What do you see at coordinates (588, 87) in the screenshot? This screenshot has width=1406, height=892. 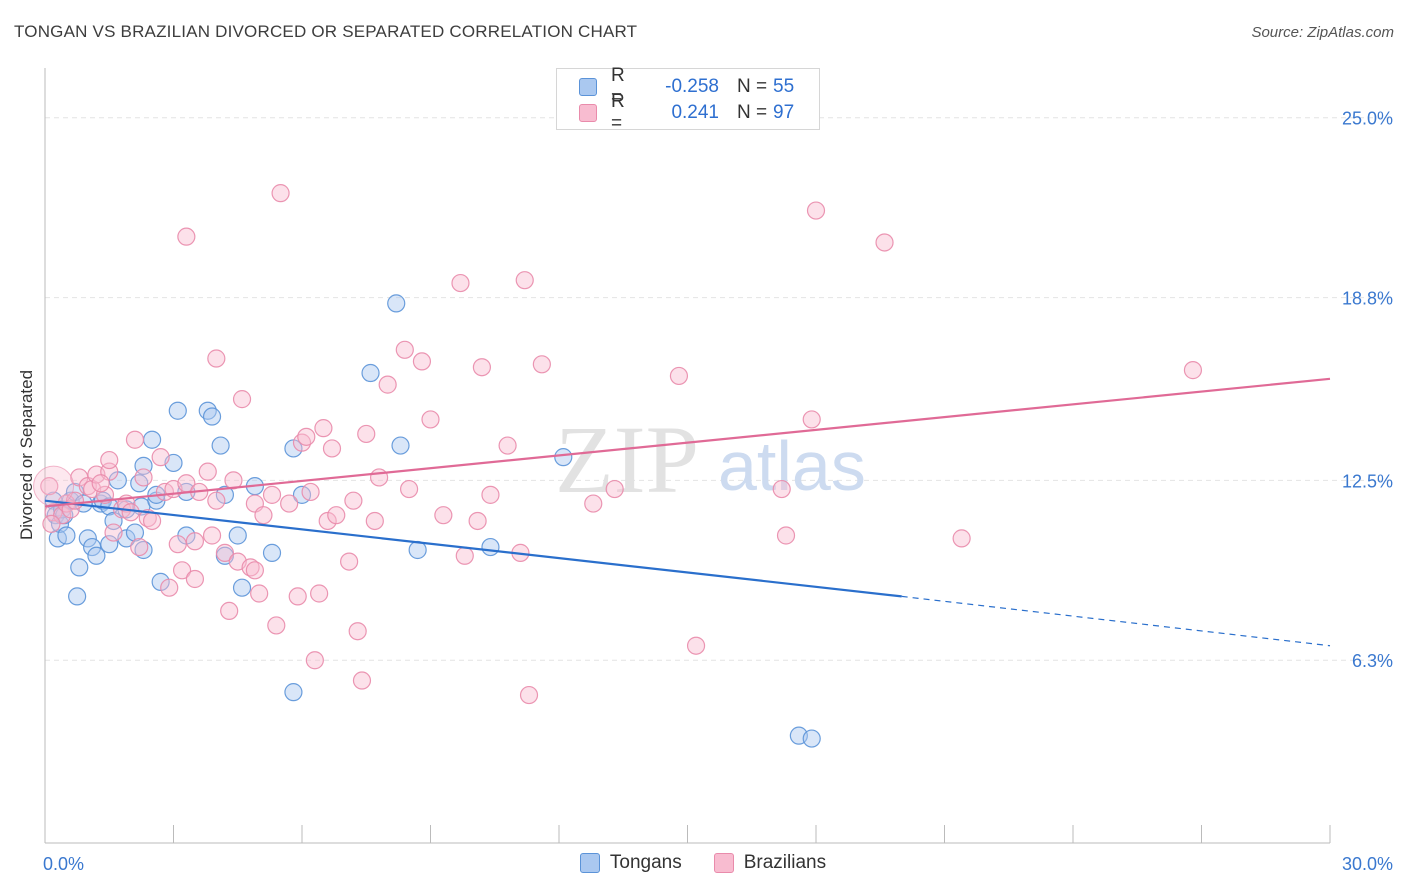 I see `legend-swatch-tongans` at bounding box center [588, 87].